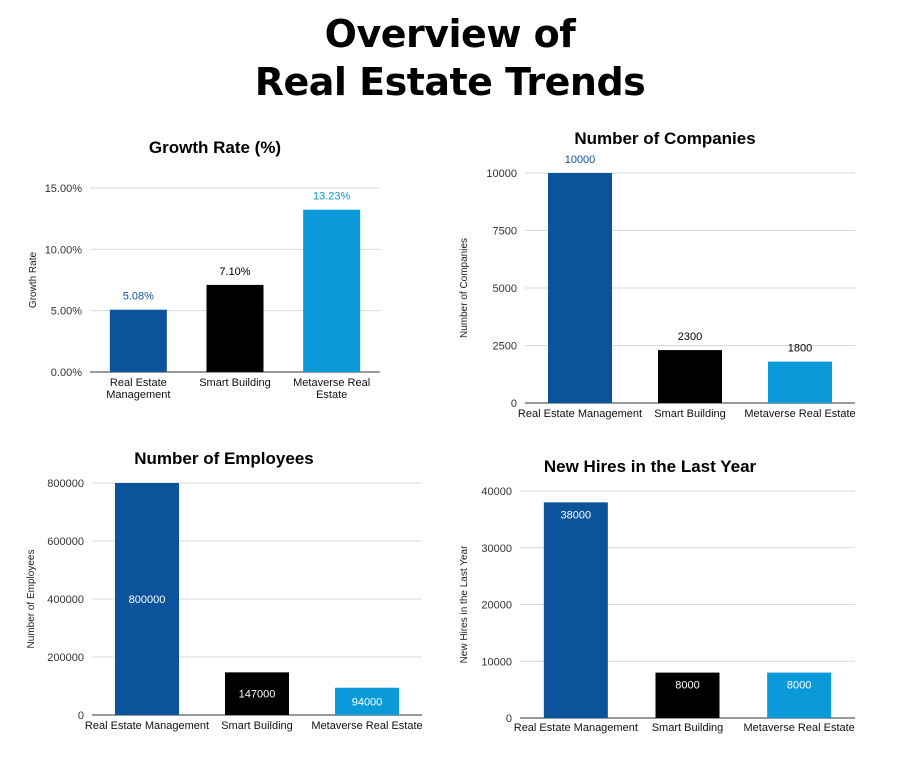  I want to click on employees-category-label: Metaverse Real Estate, so click(366, 726).